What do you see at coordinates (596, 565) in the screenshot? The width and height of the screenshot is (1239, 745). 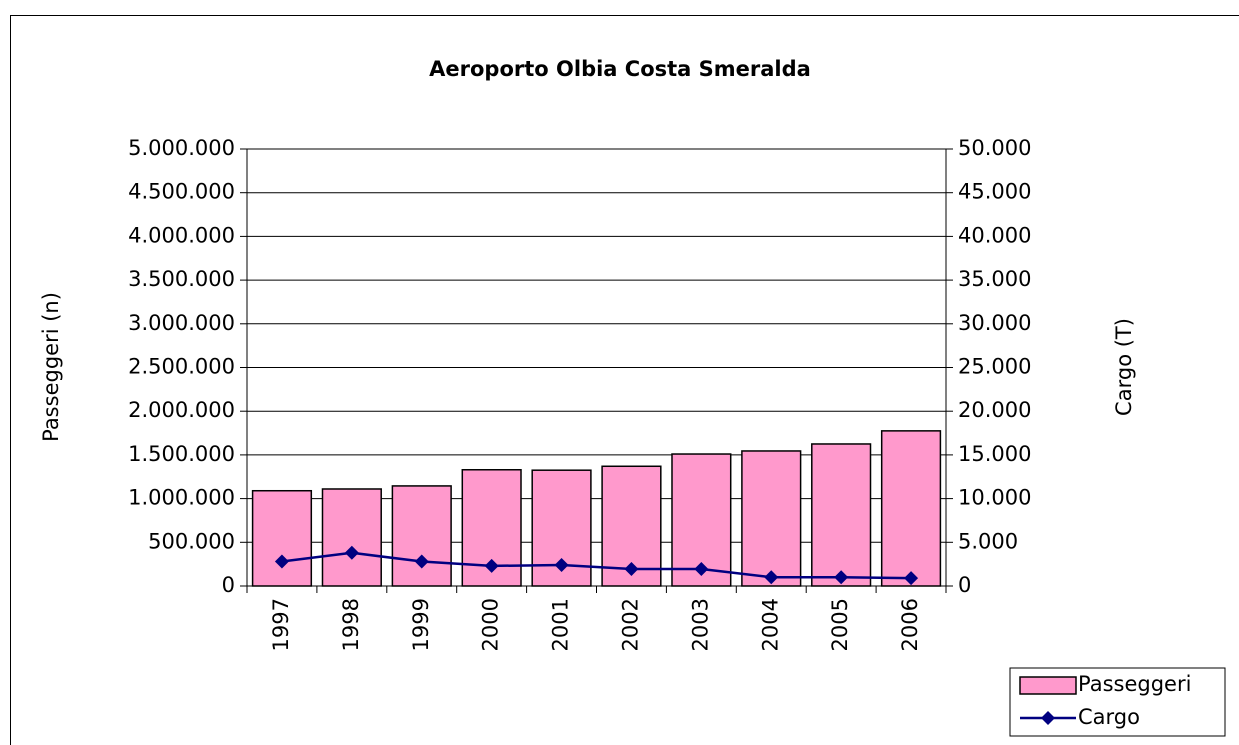 I see `cargo-line` at bounding box center [596, 565].